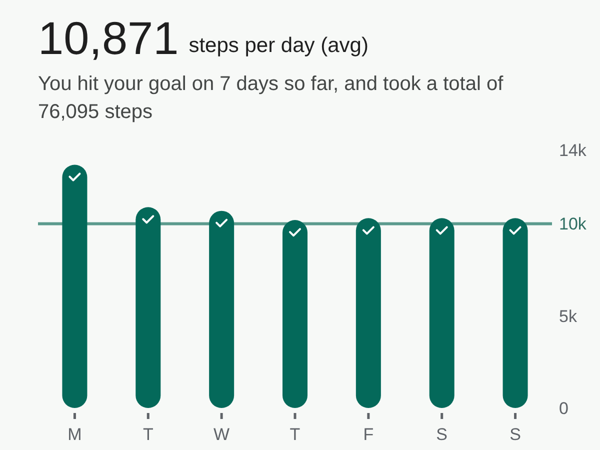  Describe the element at coordinates (108, 38) in the screenshot. I see `chart-title: 10,871` at that location.